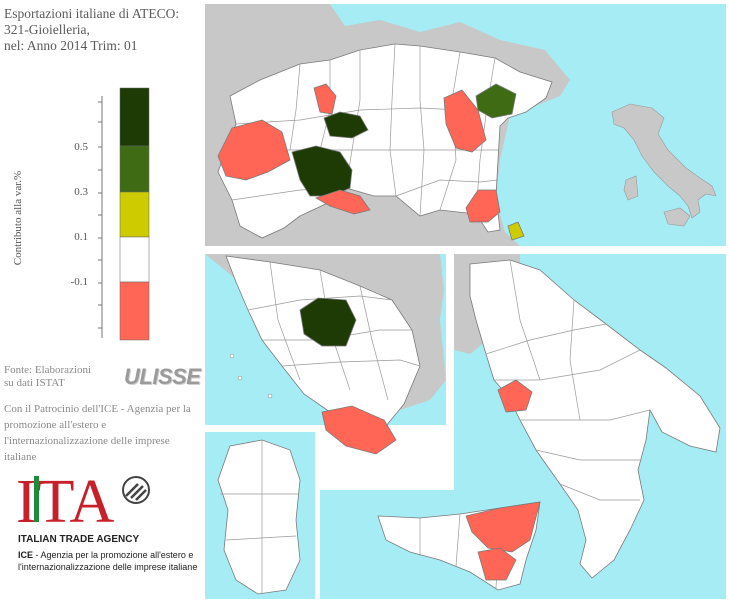  What do you see at coordinates (79, 282) in the screenshot?
I see `legend-tick-minus-0-1: -0.1` at bounding box center [79, 282].